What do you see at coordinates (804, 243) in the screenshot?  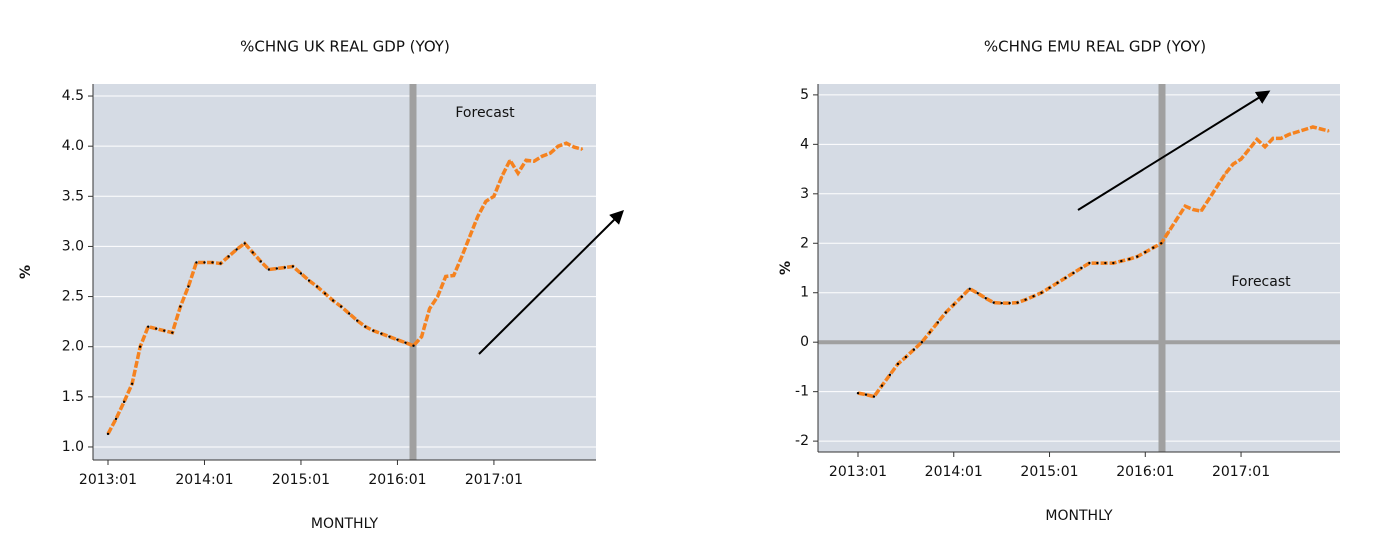 I see `y-tick-label: 2` at bounding box center [804, 243].